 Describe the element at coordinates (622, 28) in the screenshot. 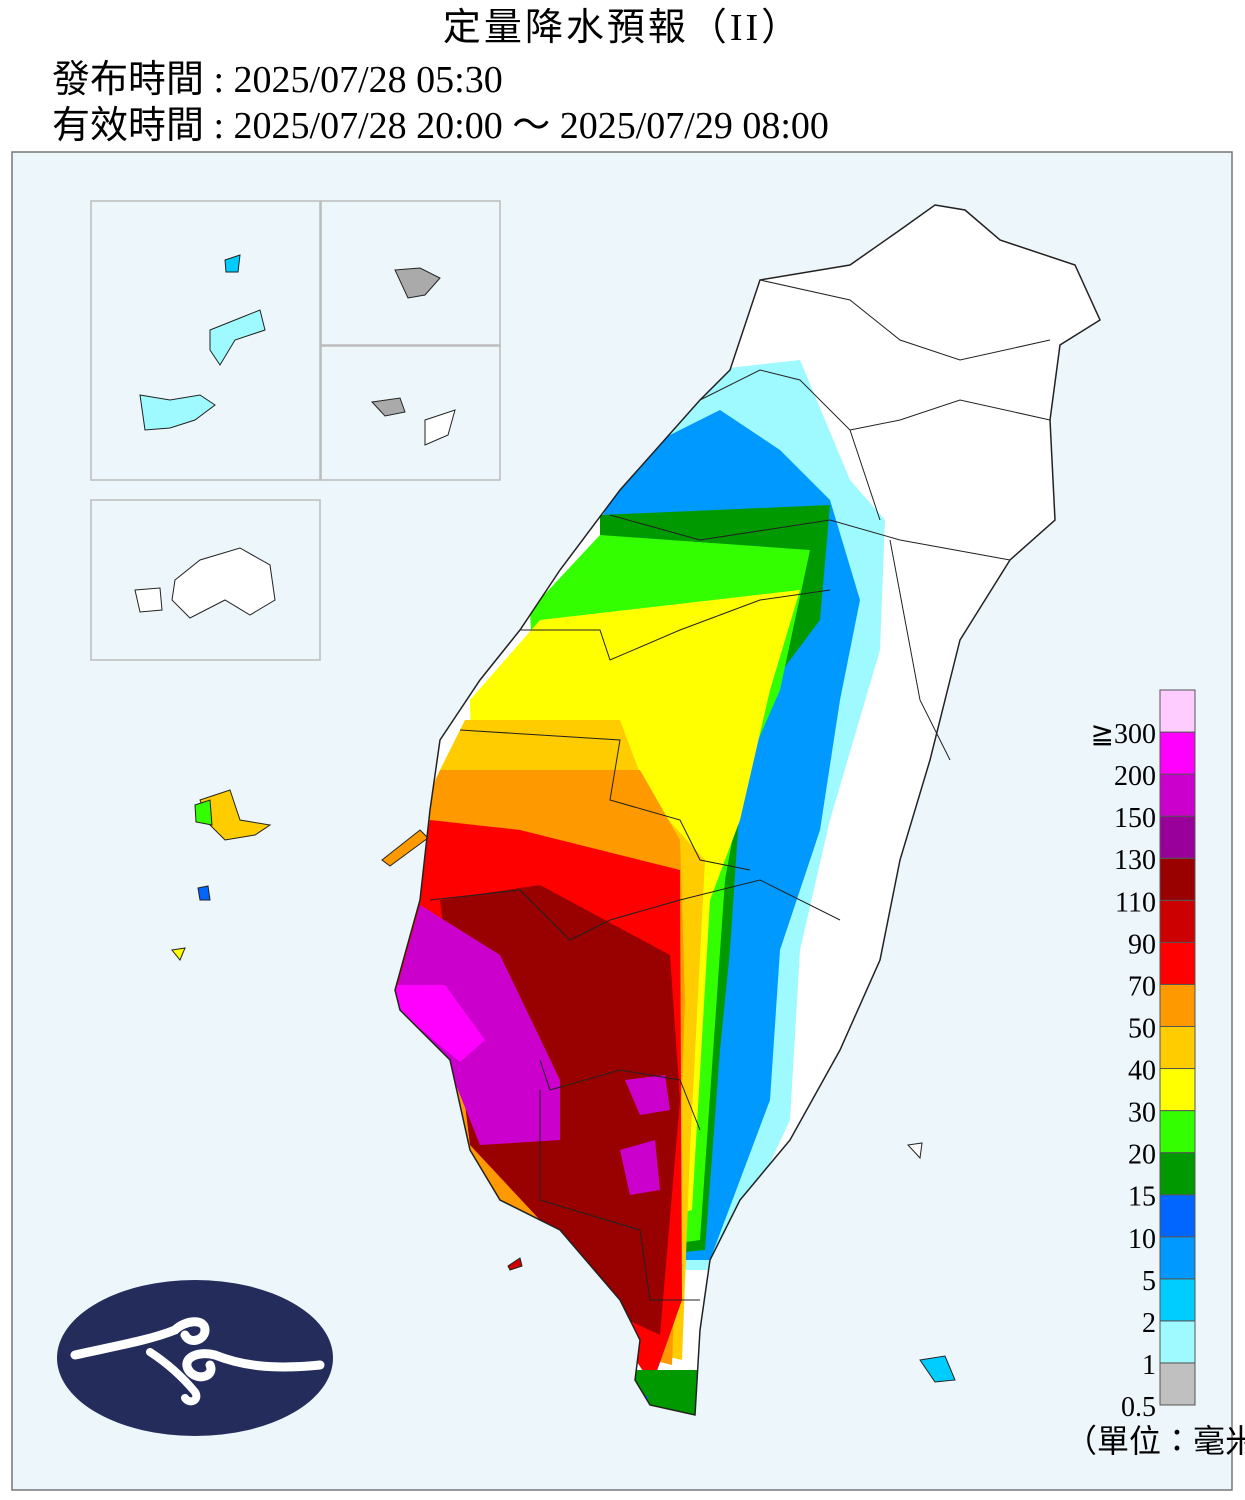

I see `title: 定量降水預報（II）` at that location.